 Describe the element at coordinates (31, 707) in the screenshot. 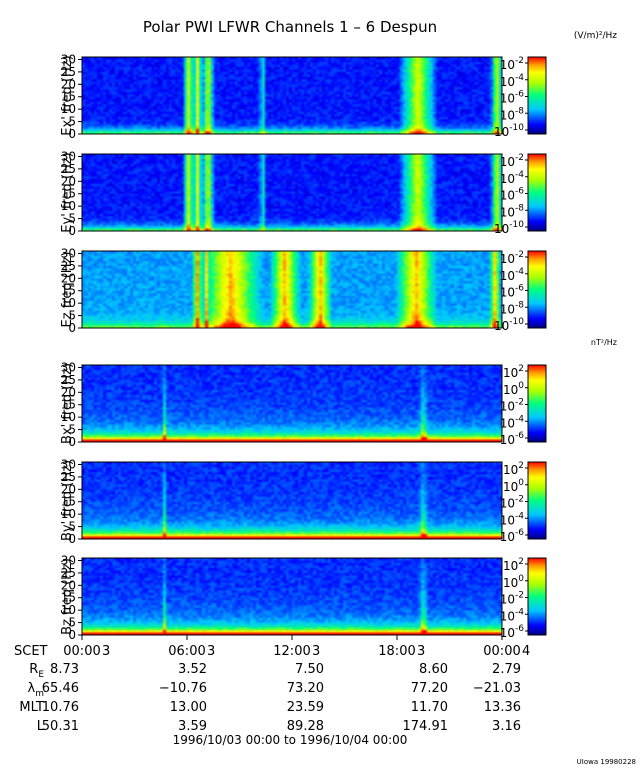

I see `ephemeris-label: MLT` at that location.